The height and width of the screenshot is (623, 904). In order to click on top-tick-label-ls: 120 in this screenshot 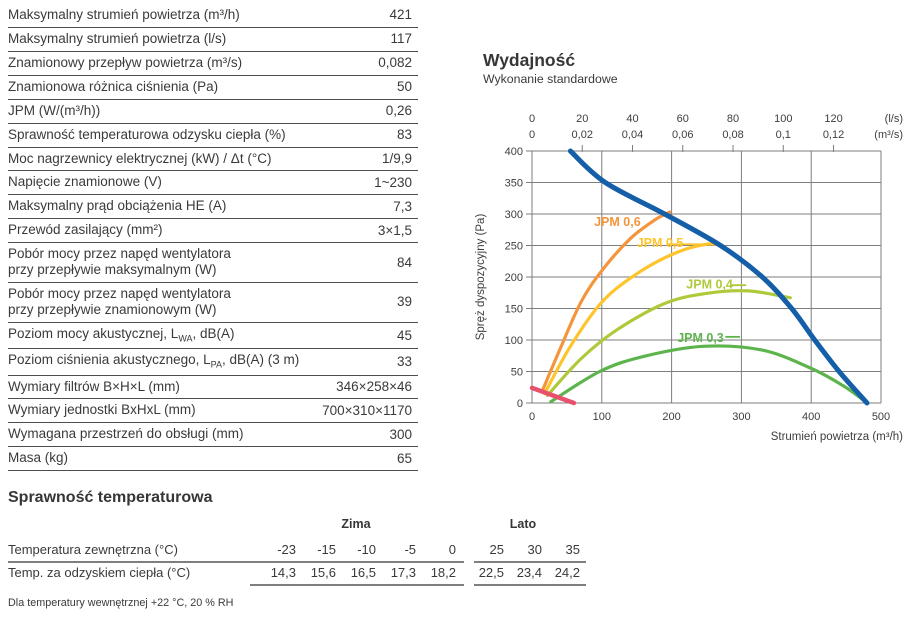, I will do `click(833, 119)`.